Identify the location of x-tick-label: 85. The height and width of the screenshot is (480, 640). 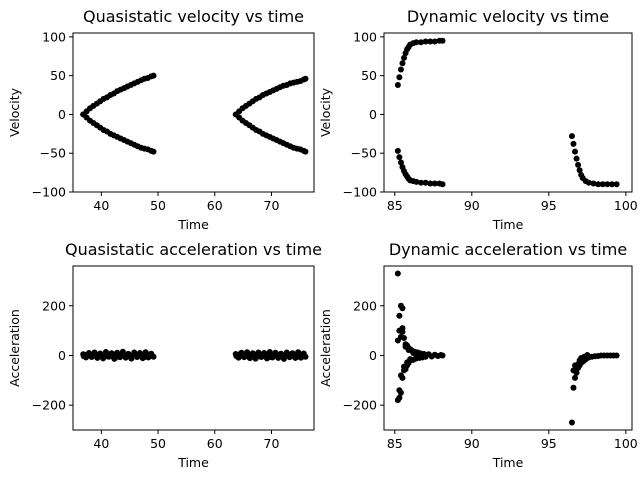
(395, 205).